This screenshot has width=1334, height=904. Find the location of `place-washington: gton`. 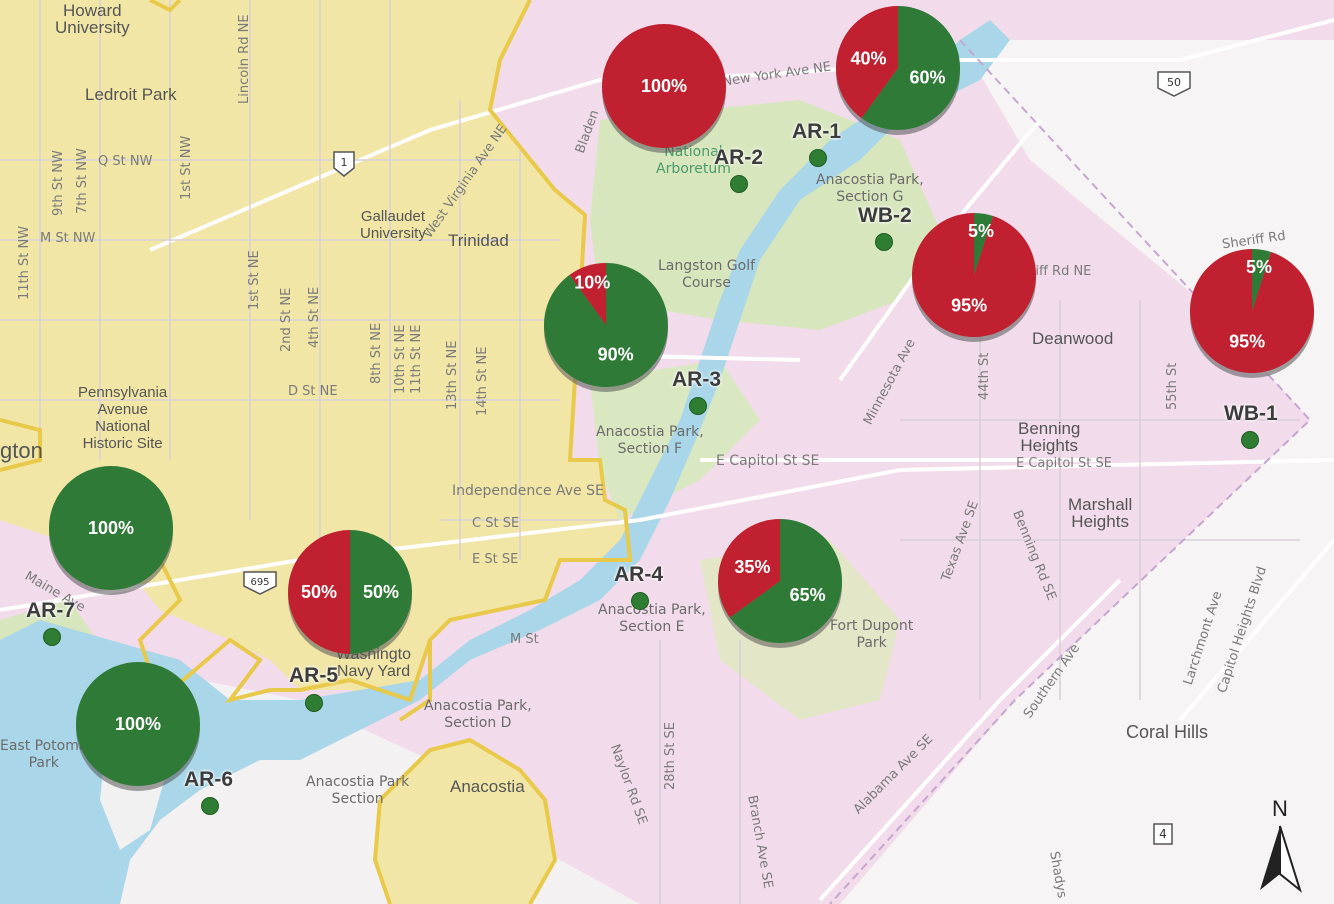

place-washington: gton is located at coordinates (21, 450).